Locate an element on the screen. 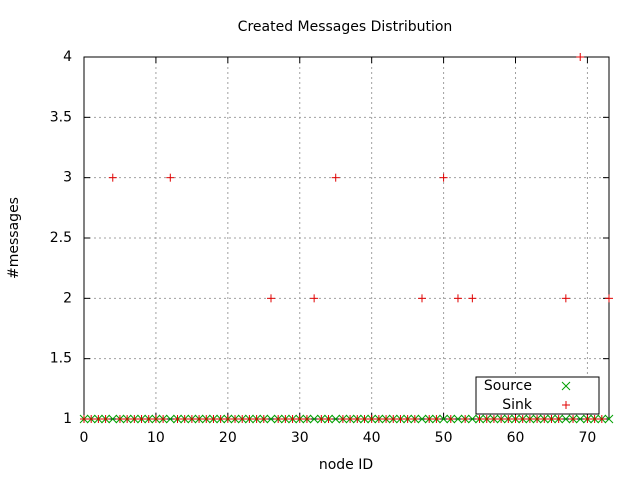  y-tick-label: 2.5 is located at coordinates (61, 238).